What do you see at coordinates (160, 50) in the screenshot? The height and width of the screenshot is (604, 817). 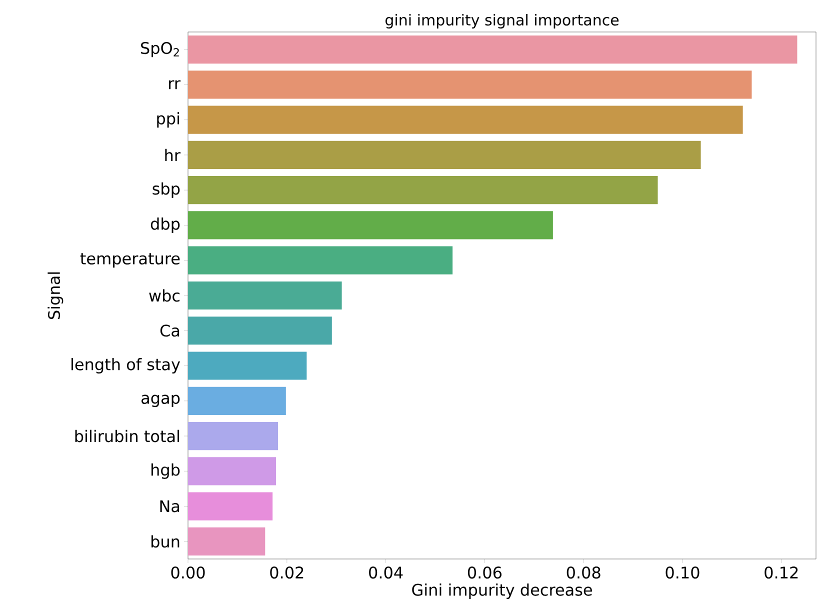 I see `y-tick-label: SpO$_{2}$` at bounding box center [160, 50].